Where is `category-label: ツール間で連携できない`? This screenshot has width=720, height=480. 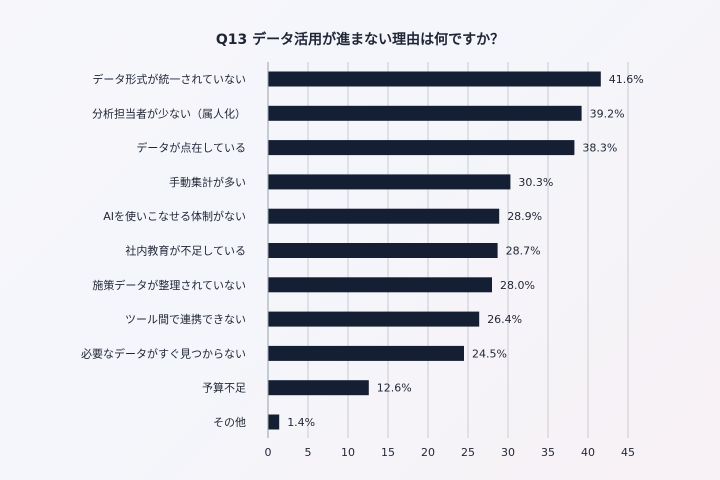
category-label: ツール間で連携できない is located at coordinates (185, 319).